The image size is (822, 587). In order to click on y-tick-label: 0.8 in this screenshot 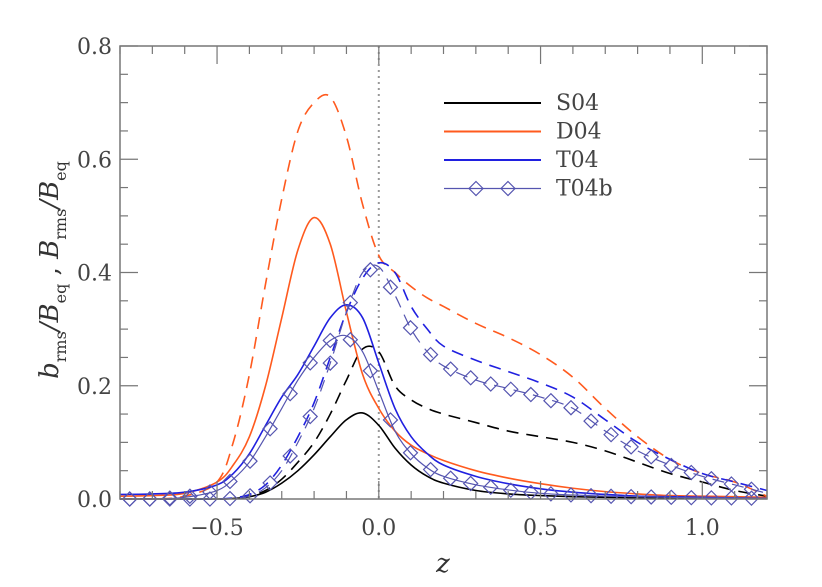, I will do `click(94, 47)`.